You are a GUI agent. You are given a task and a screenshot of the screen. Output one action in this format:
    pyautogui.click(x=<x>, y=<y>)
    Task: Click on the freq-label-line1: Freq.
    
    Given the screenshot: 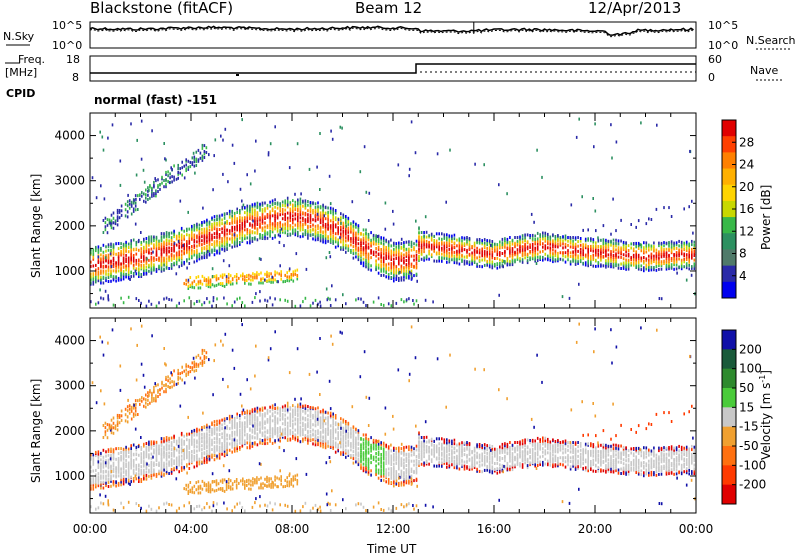 What is the action you would take?
    pyautogui.click(x=32, y=59)
    